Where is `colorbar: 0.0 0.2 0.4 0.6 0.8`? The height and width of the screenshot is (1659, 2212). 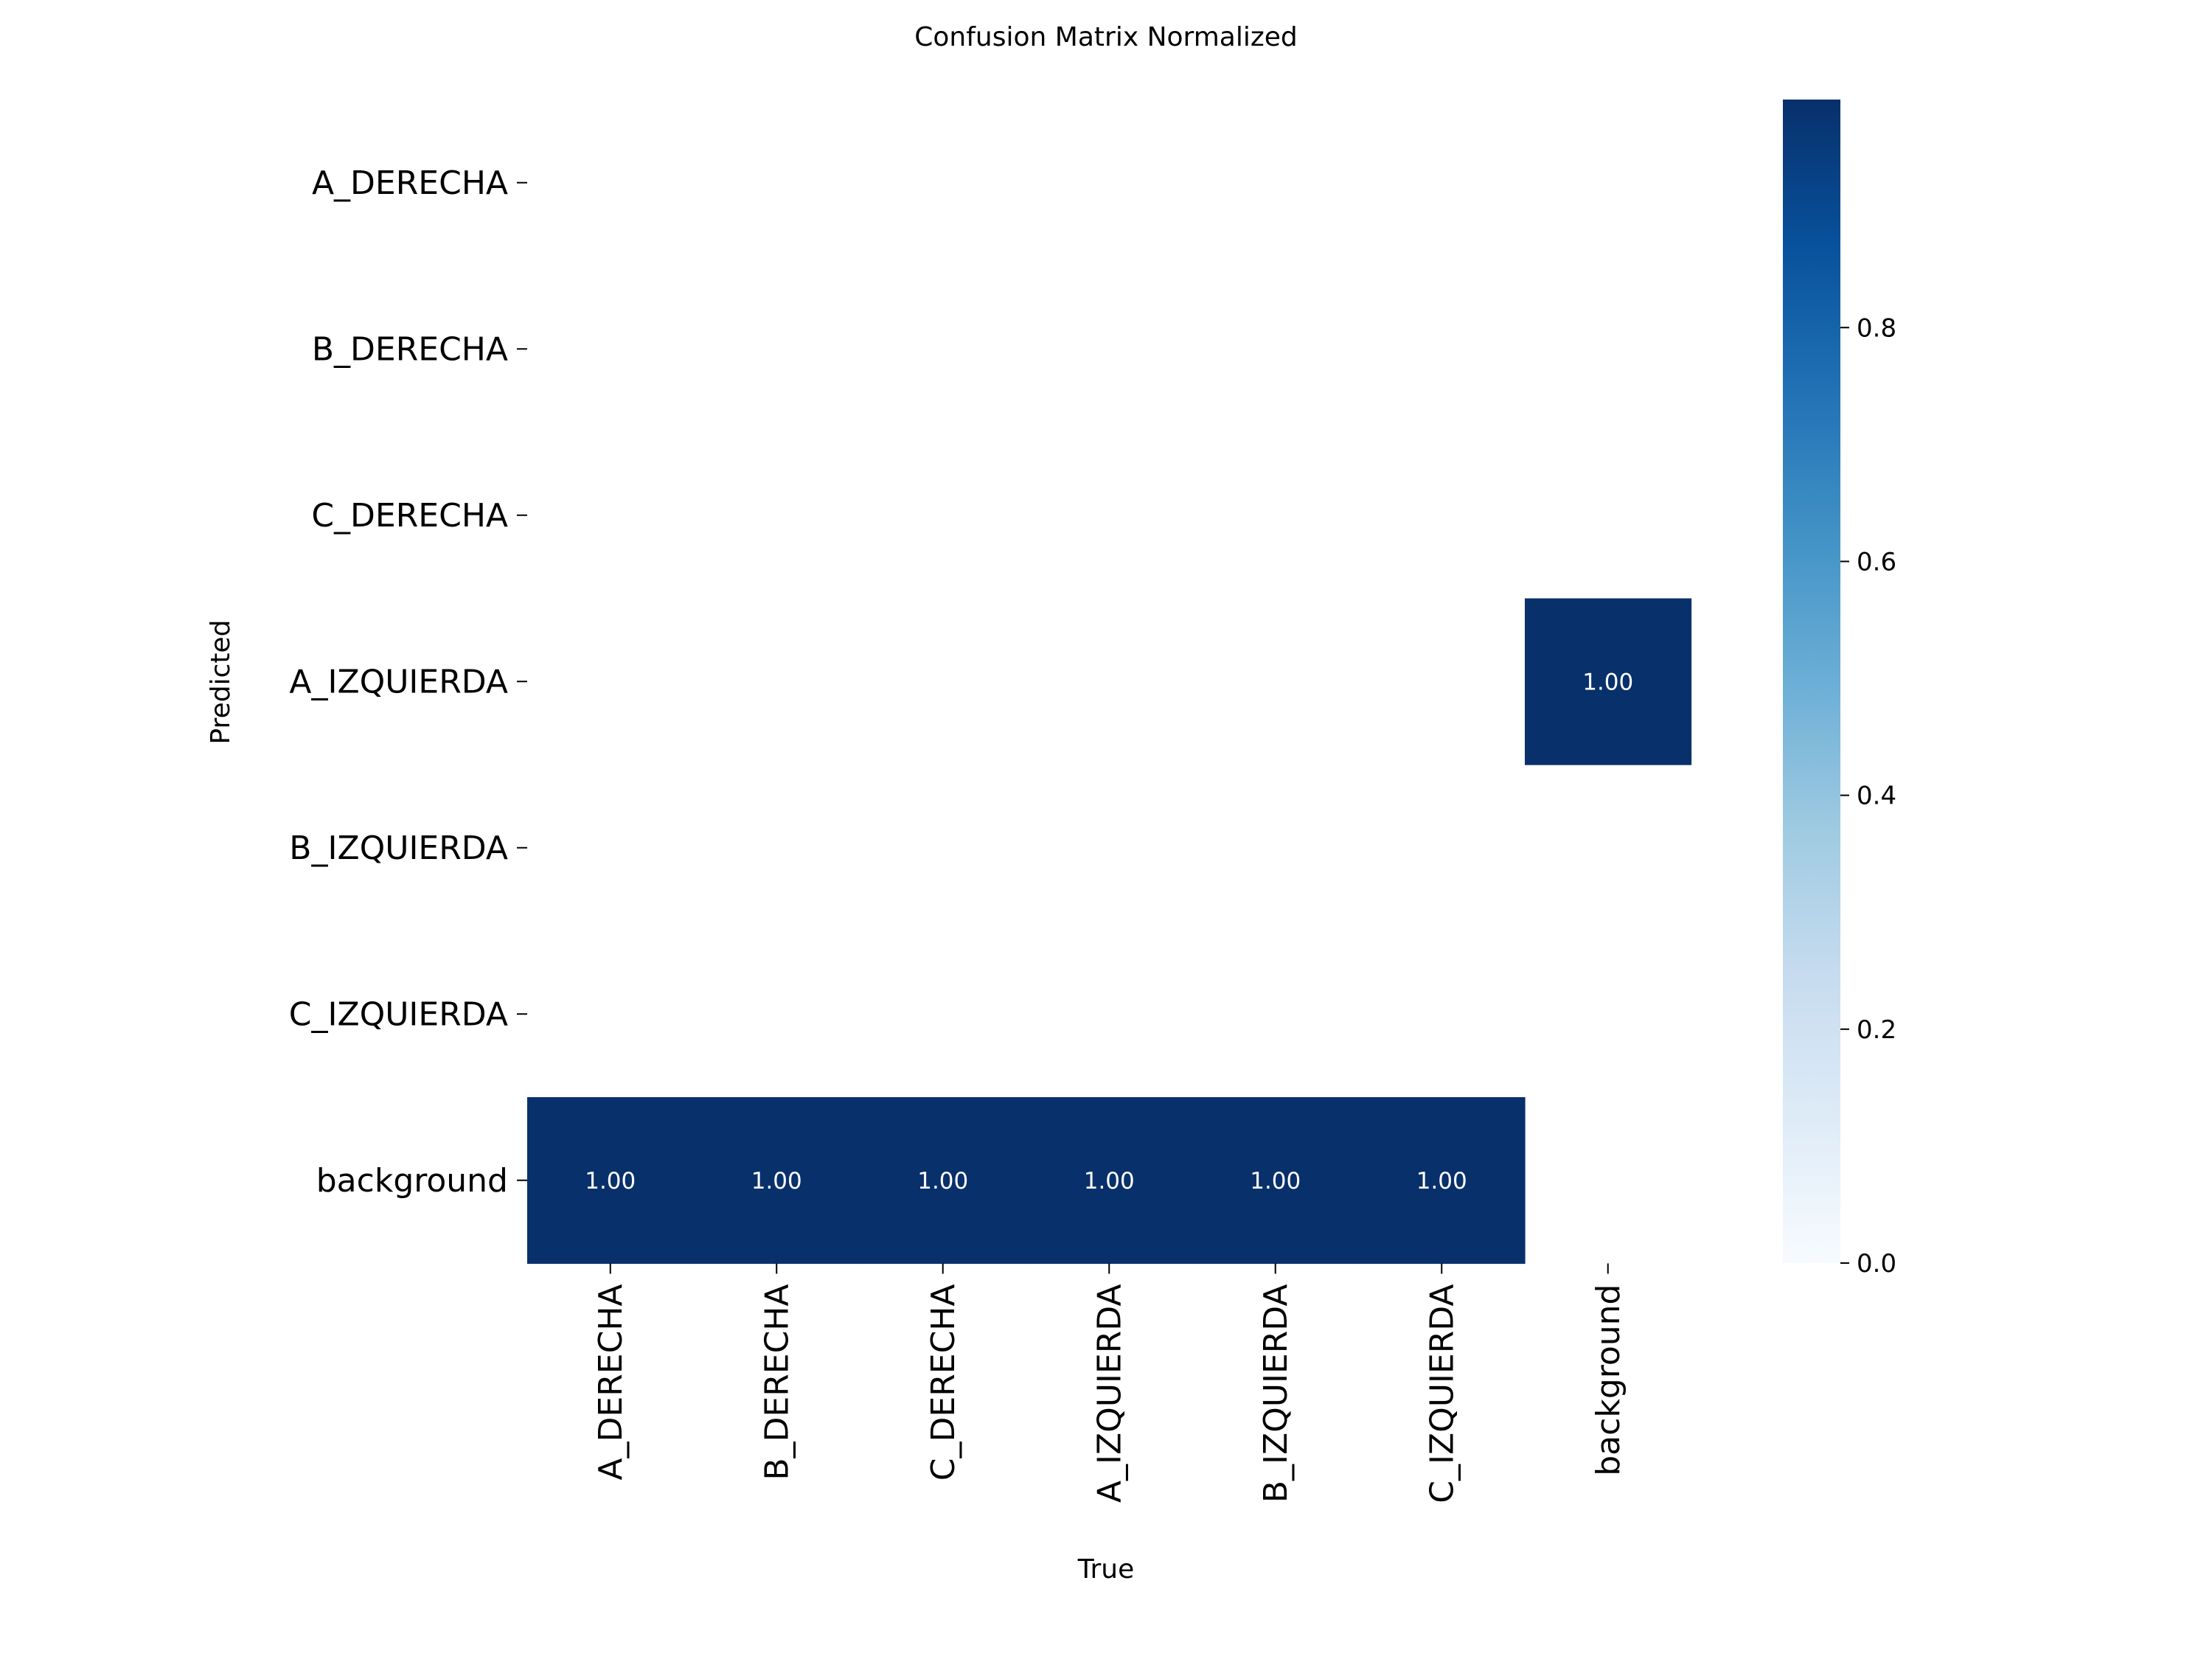
colorbar: 0.0 0.2 0.4 0.6 0.8 is located at coordinates (1839, 689).